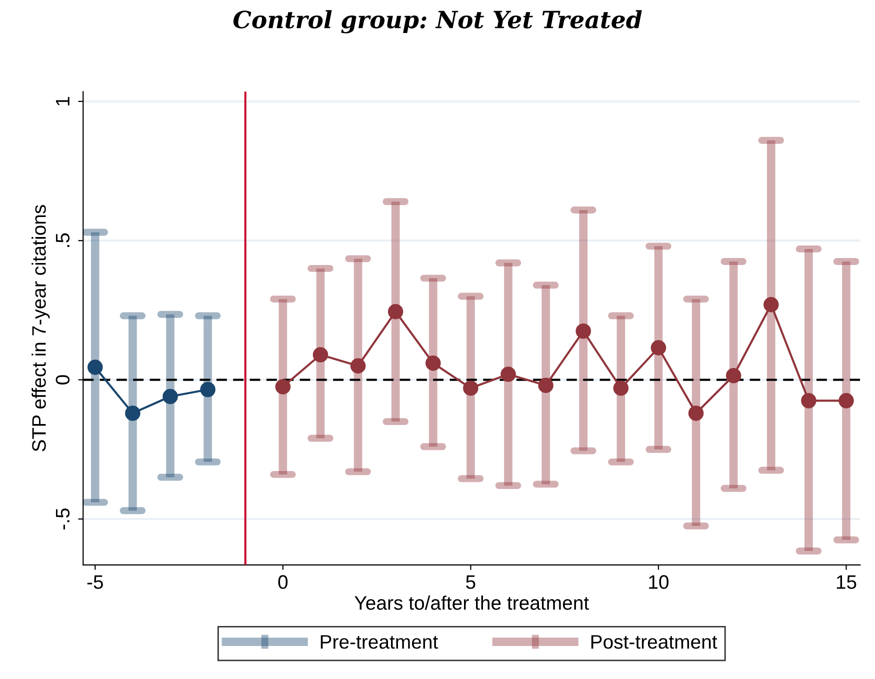 The image size is (875, 679). Describe the element at coordinates (471, 603) in the screenshot. I see `x-axis-title: Years to/after the treatment` at that location.